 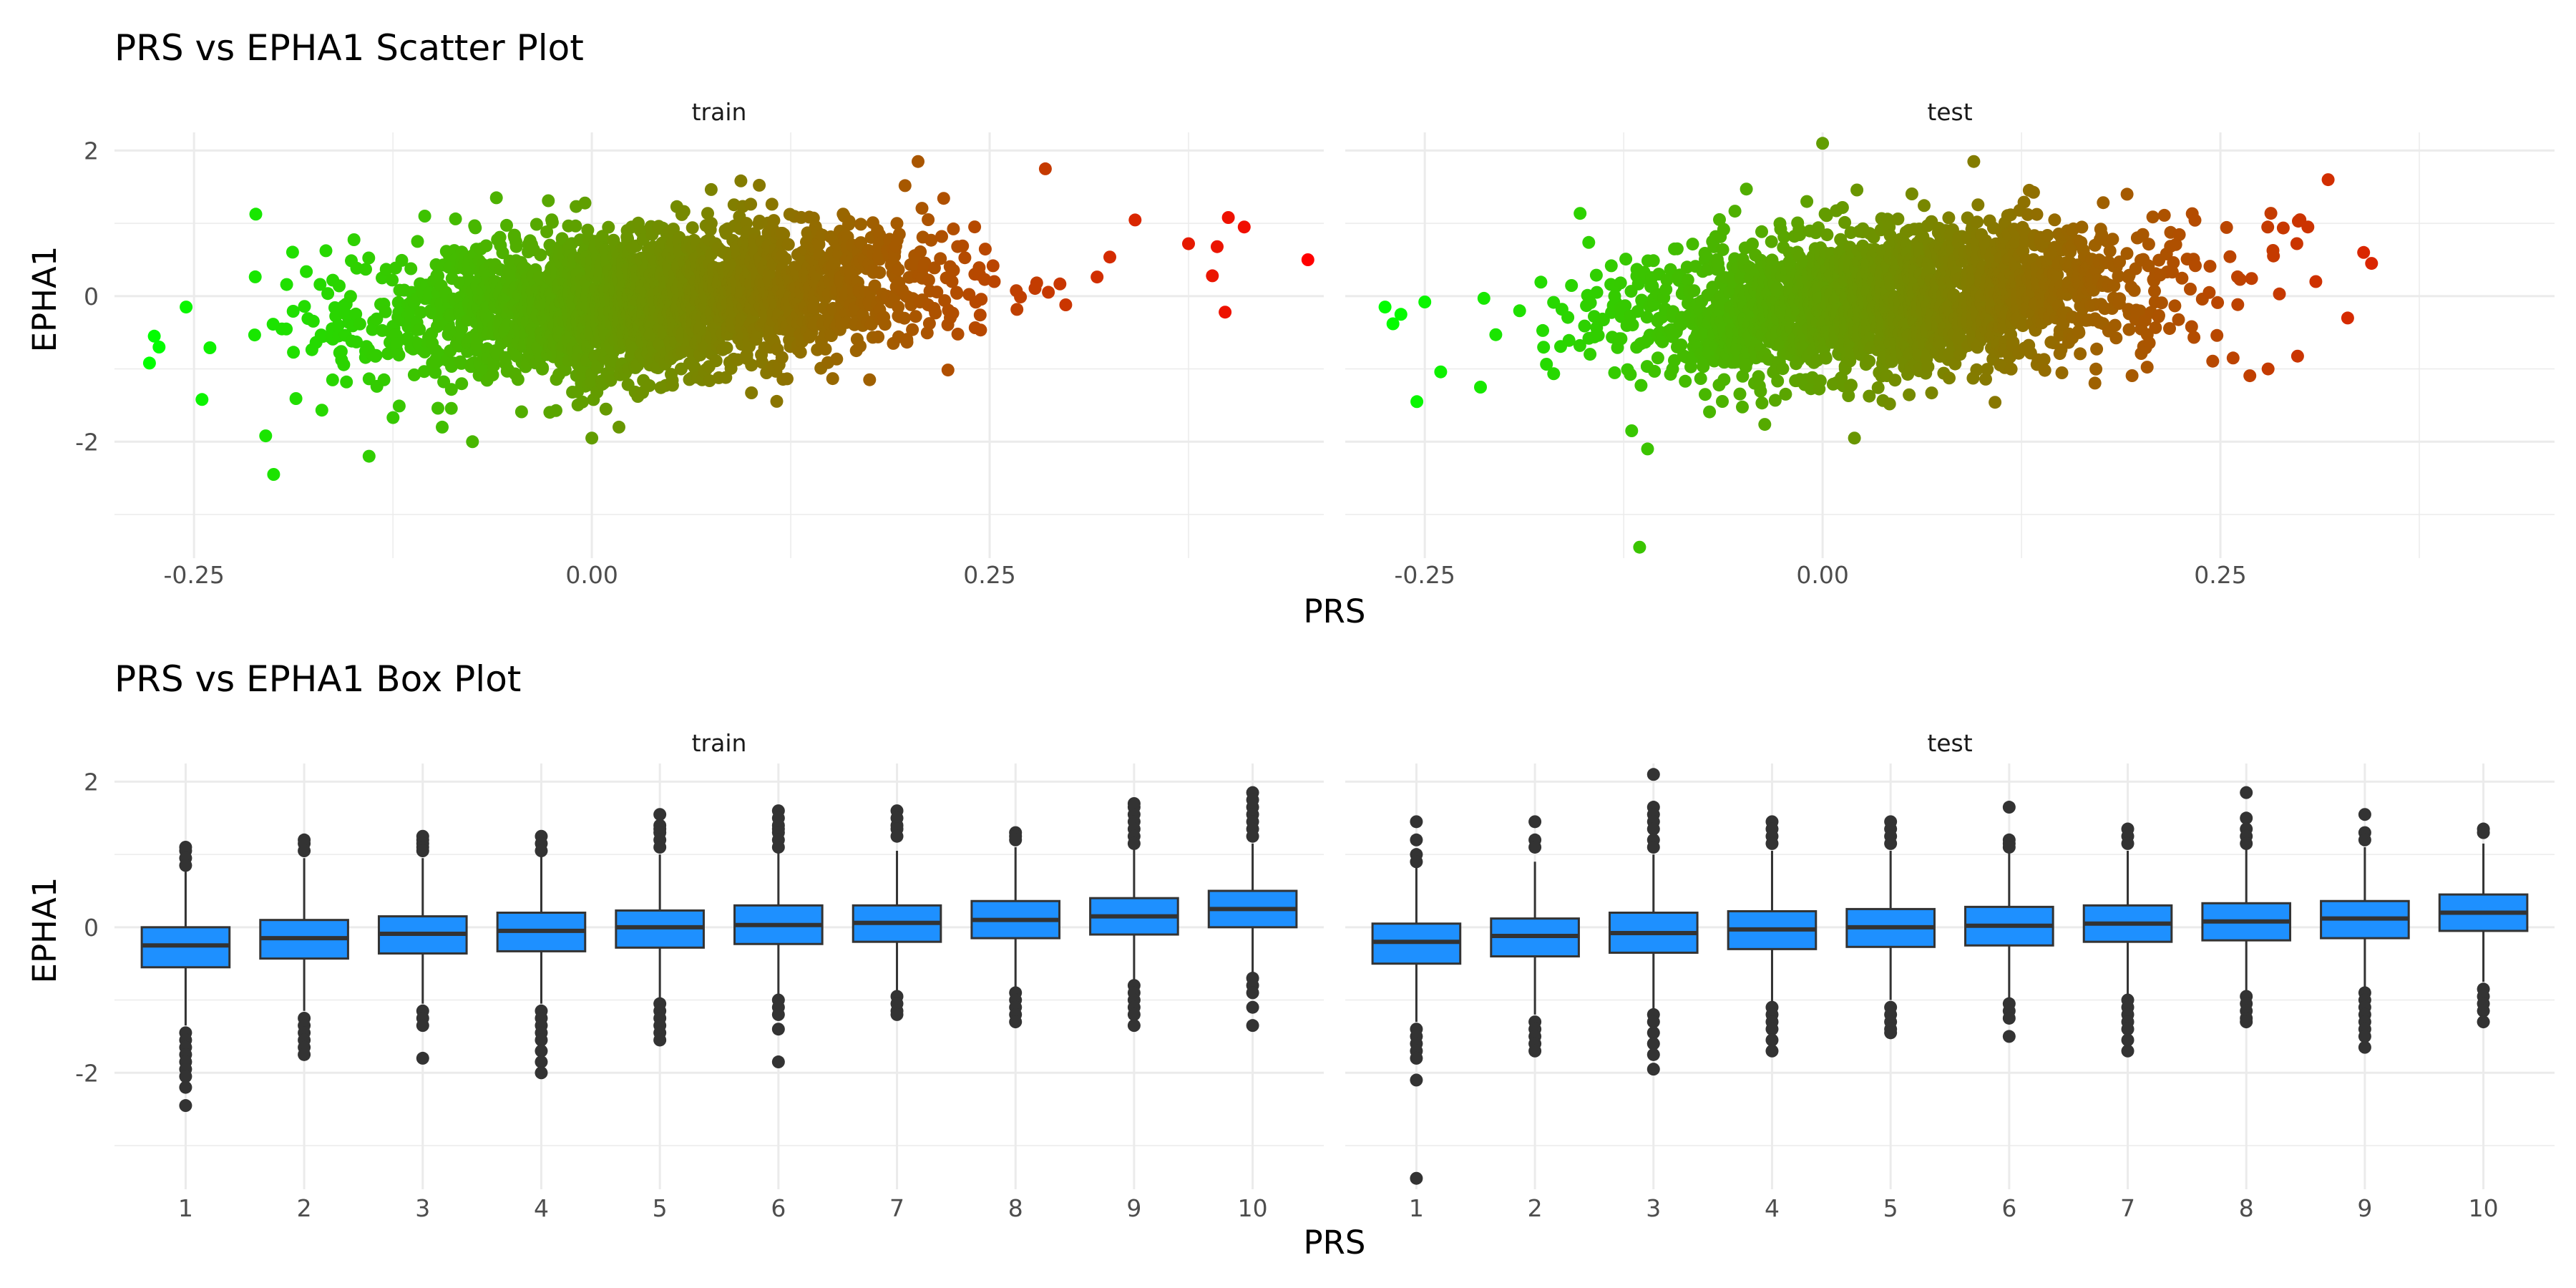 I want to click on x-tick-label: 0.25, so click(x=989, y=575).